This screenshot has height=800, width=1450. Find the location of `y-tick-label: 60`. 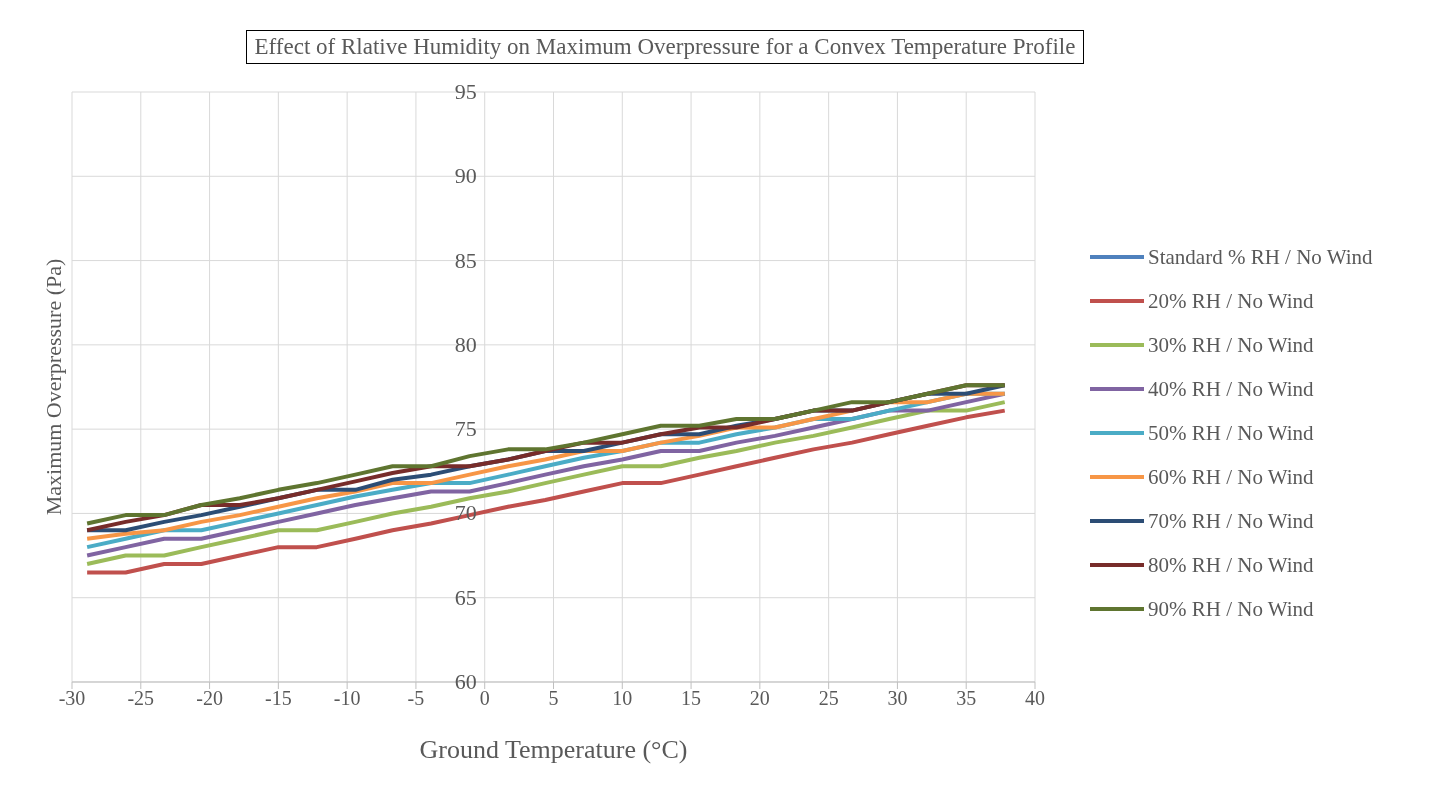

y-tick-label: 60 is located at coordinates (465, 681).